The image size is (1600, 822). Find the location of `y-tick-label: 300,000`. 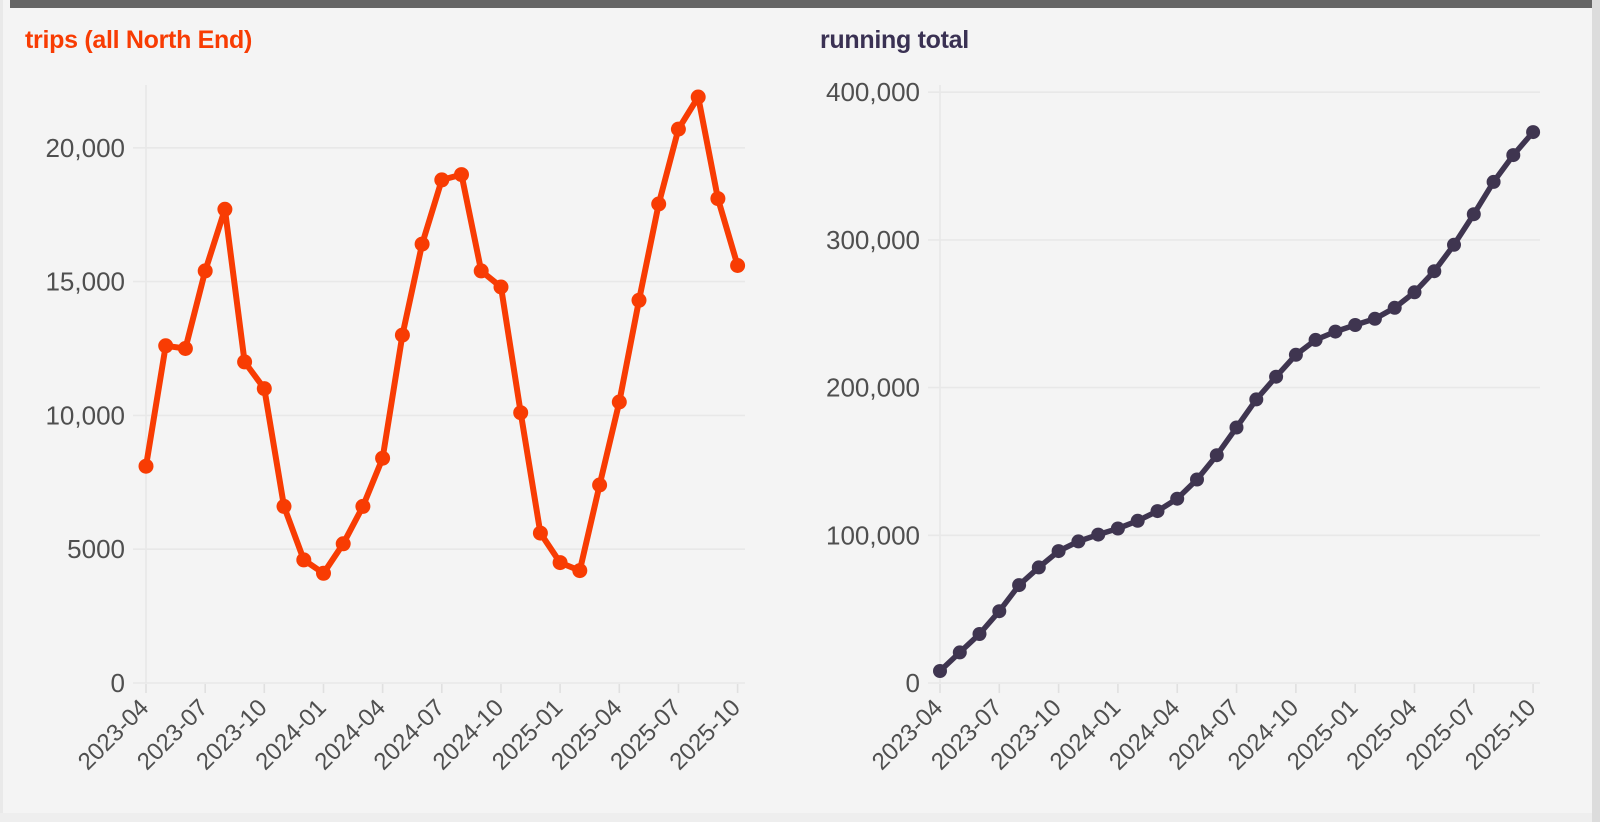

y-tick-label: 300,000 is located at coordinates (873, 240).